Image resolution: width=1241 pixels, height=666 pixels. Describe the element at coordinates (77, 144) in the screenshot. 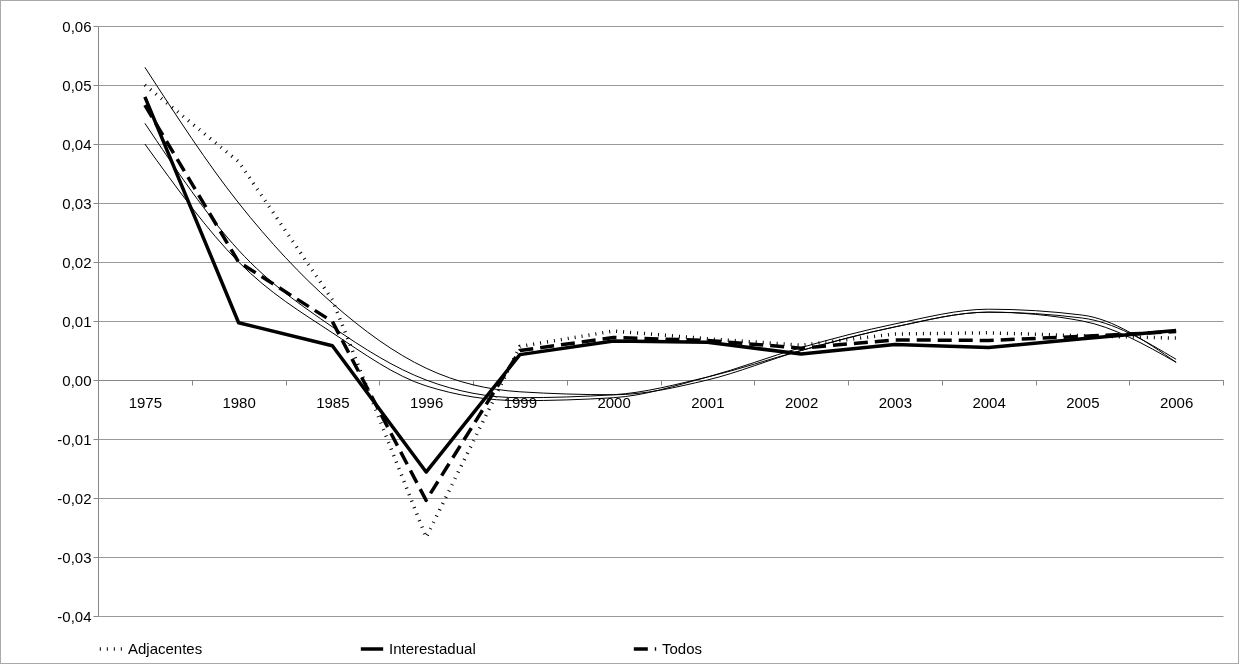

I see `y-tick-label: 0,04` at that location.